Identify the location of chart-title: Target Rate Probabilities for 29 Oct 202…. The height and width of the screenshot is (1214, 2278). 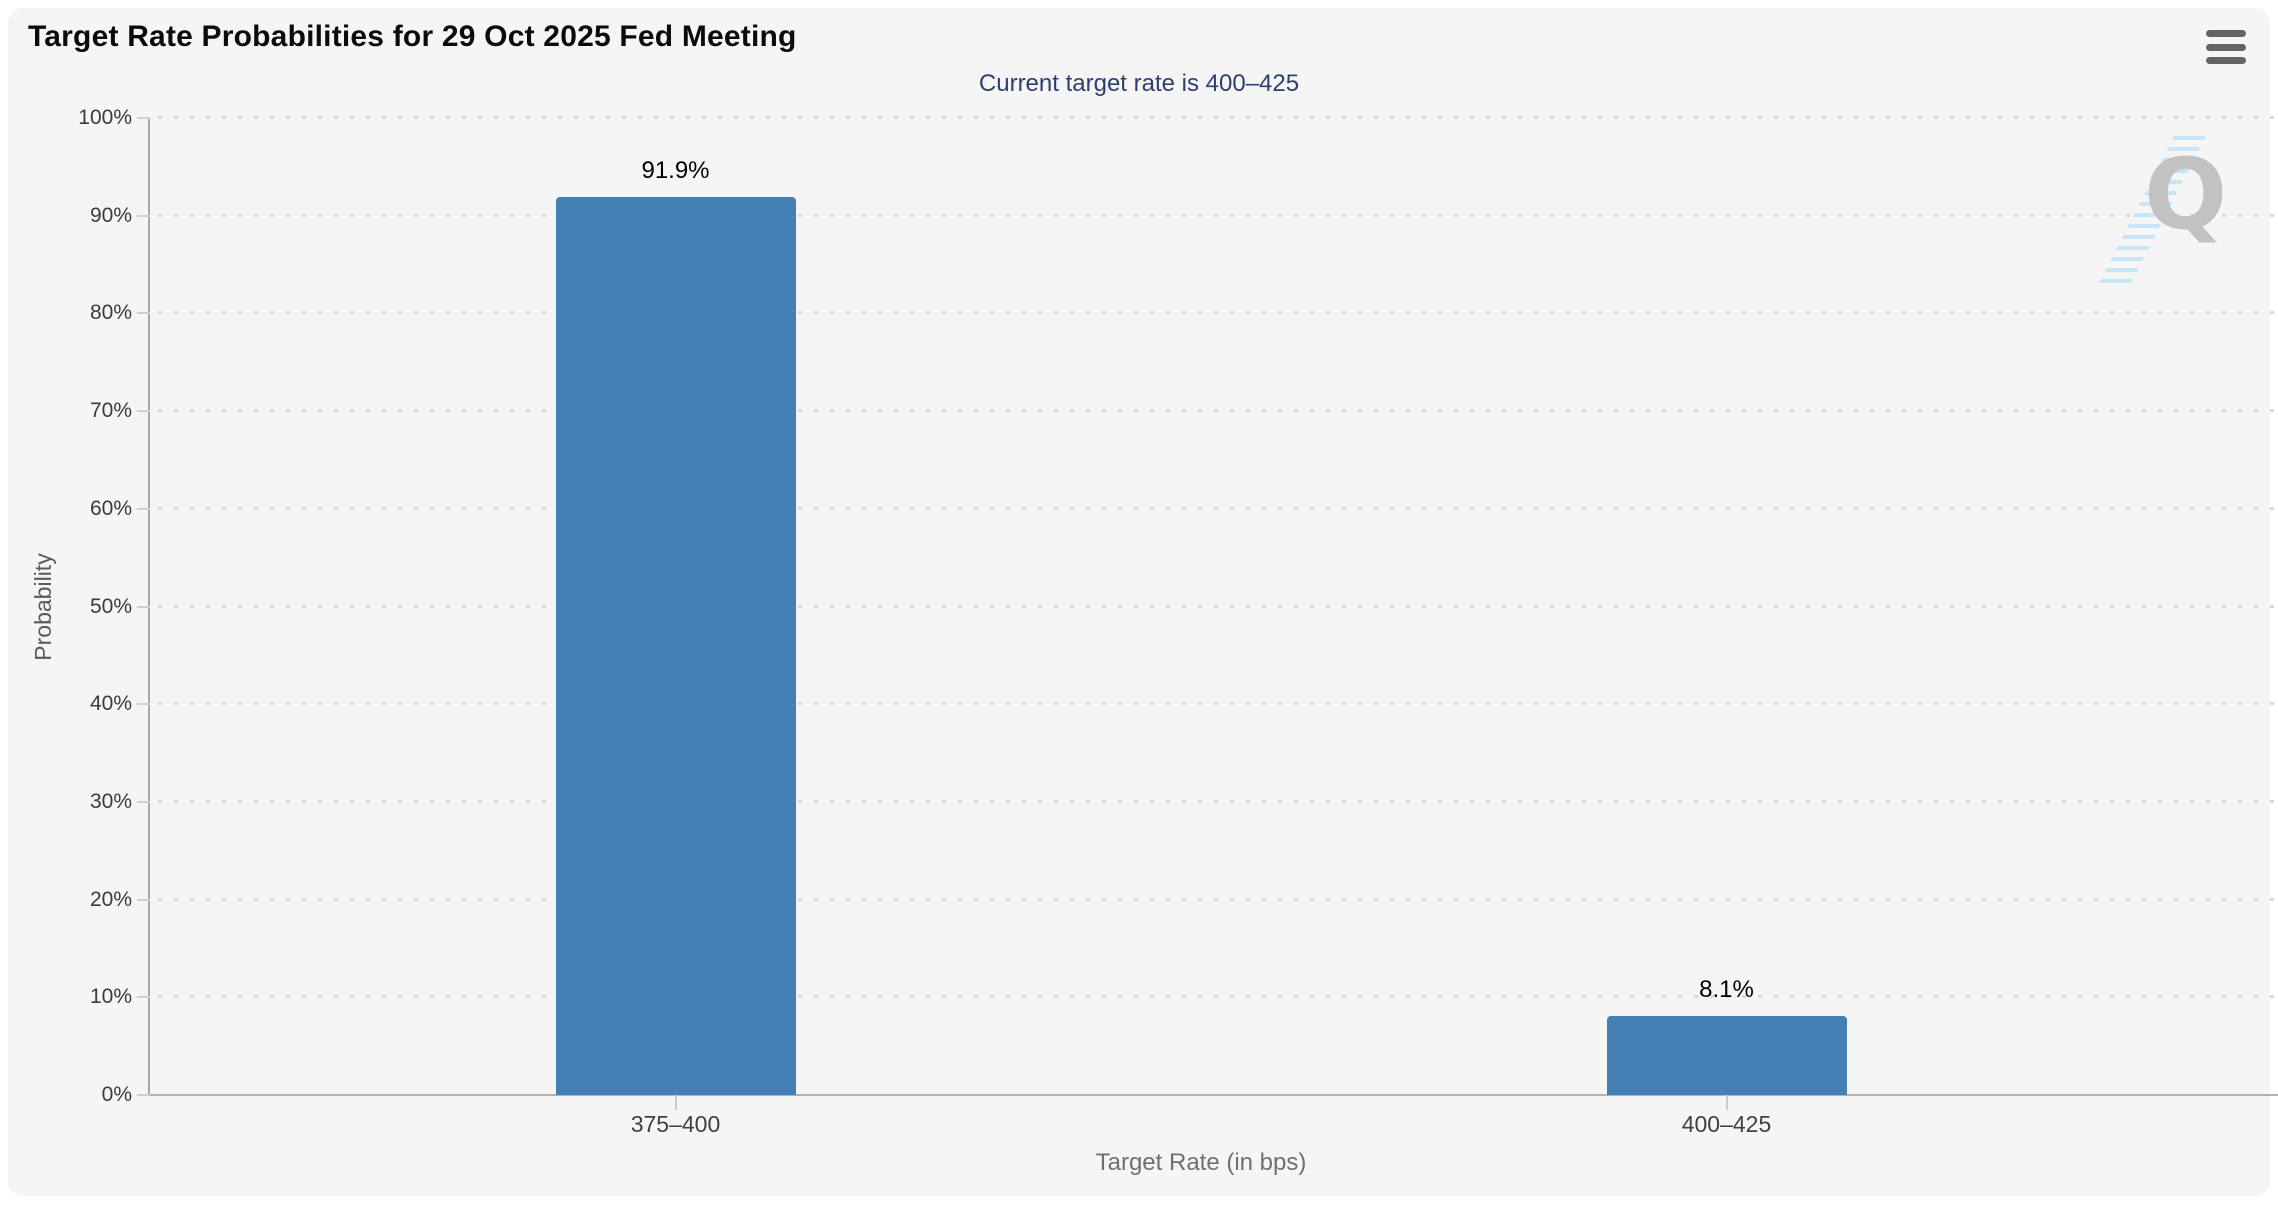
(412, 36).